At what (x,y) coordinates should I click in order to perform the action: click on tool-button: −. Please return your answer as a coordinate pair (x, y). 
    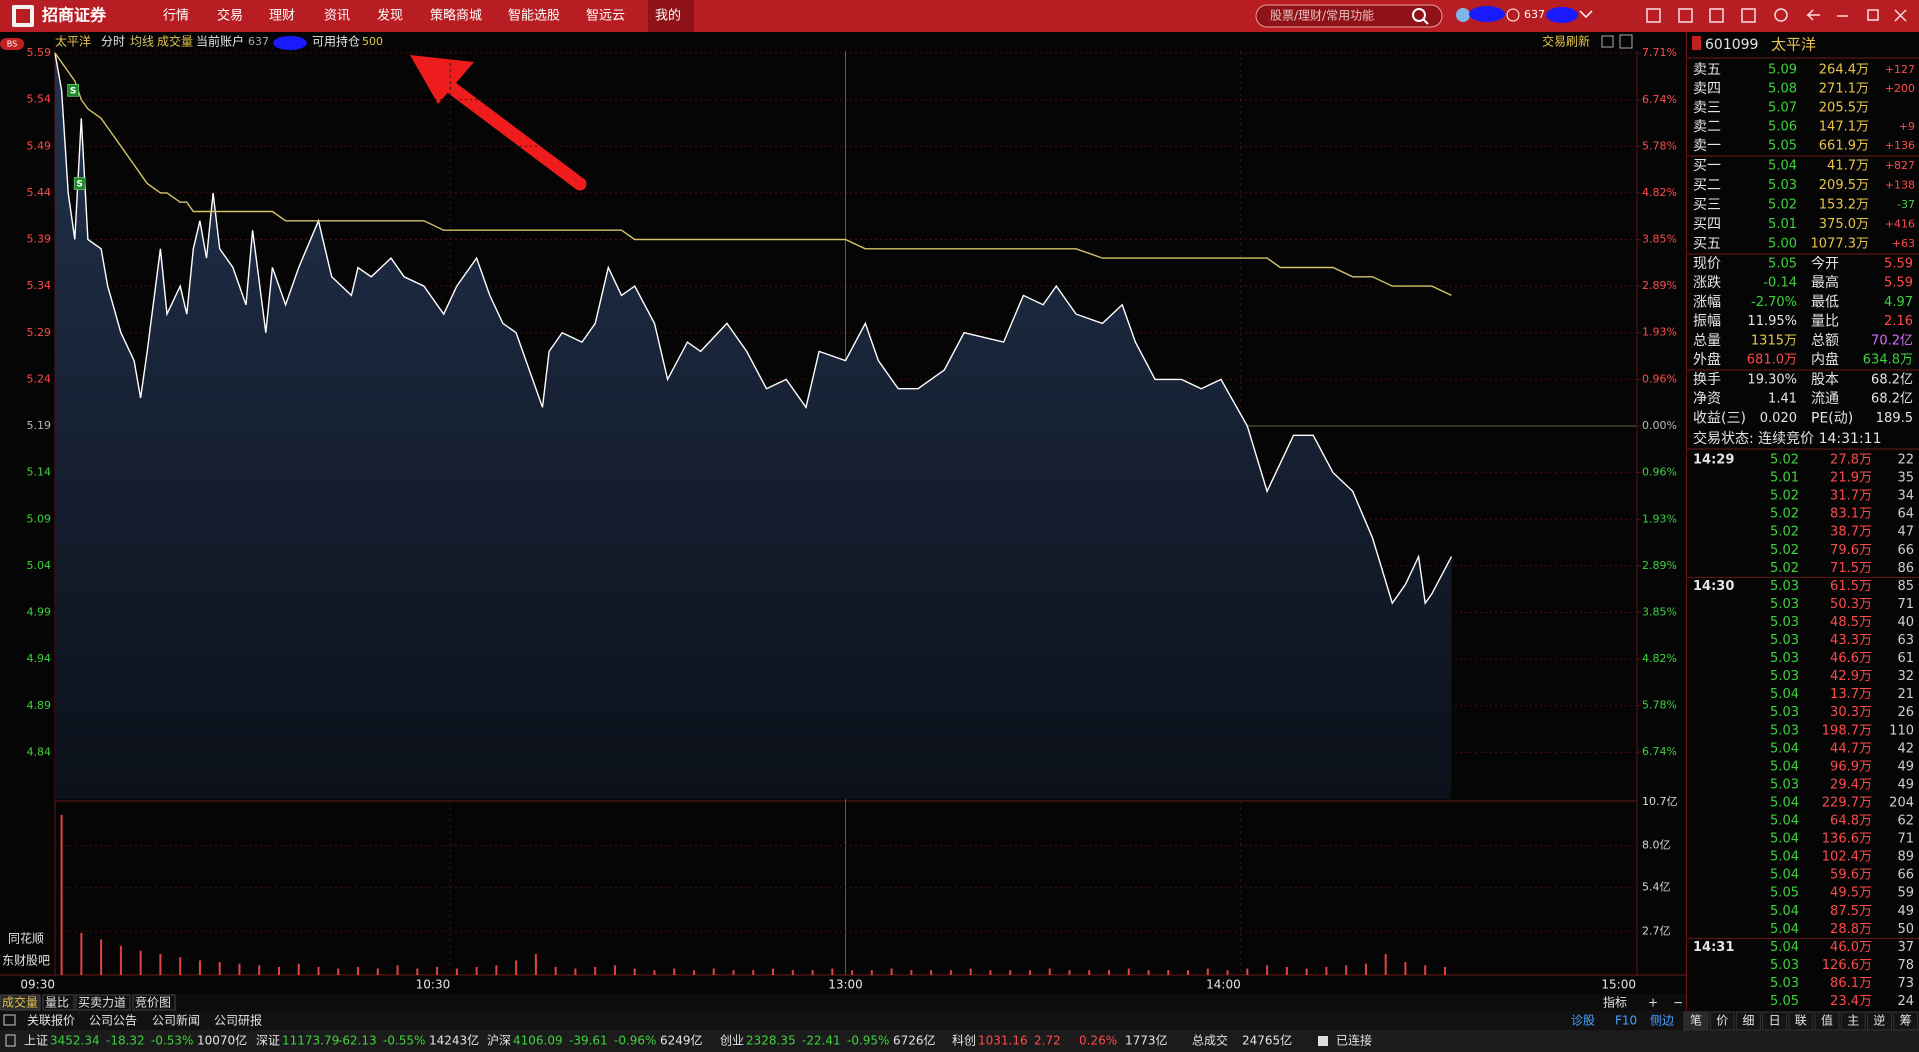
    Looking at the image, I should click on (1678, 1003).